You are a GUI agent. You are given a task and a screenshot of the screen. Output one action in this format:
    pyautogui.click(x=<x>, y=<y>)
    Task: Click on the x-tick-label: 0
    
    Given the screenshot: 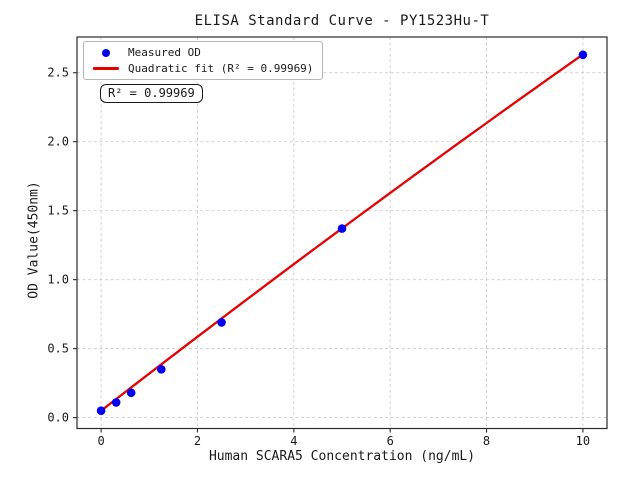 What is the action you would take?
    pyautogui.click(x=100, y=441)
    